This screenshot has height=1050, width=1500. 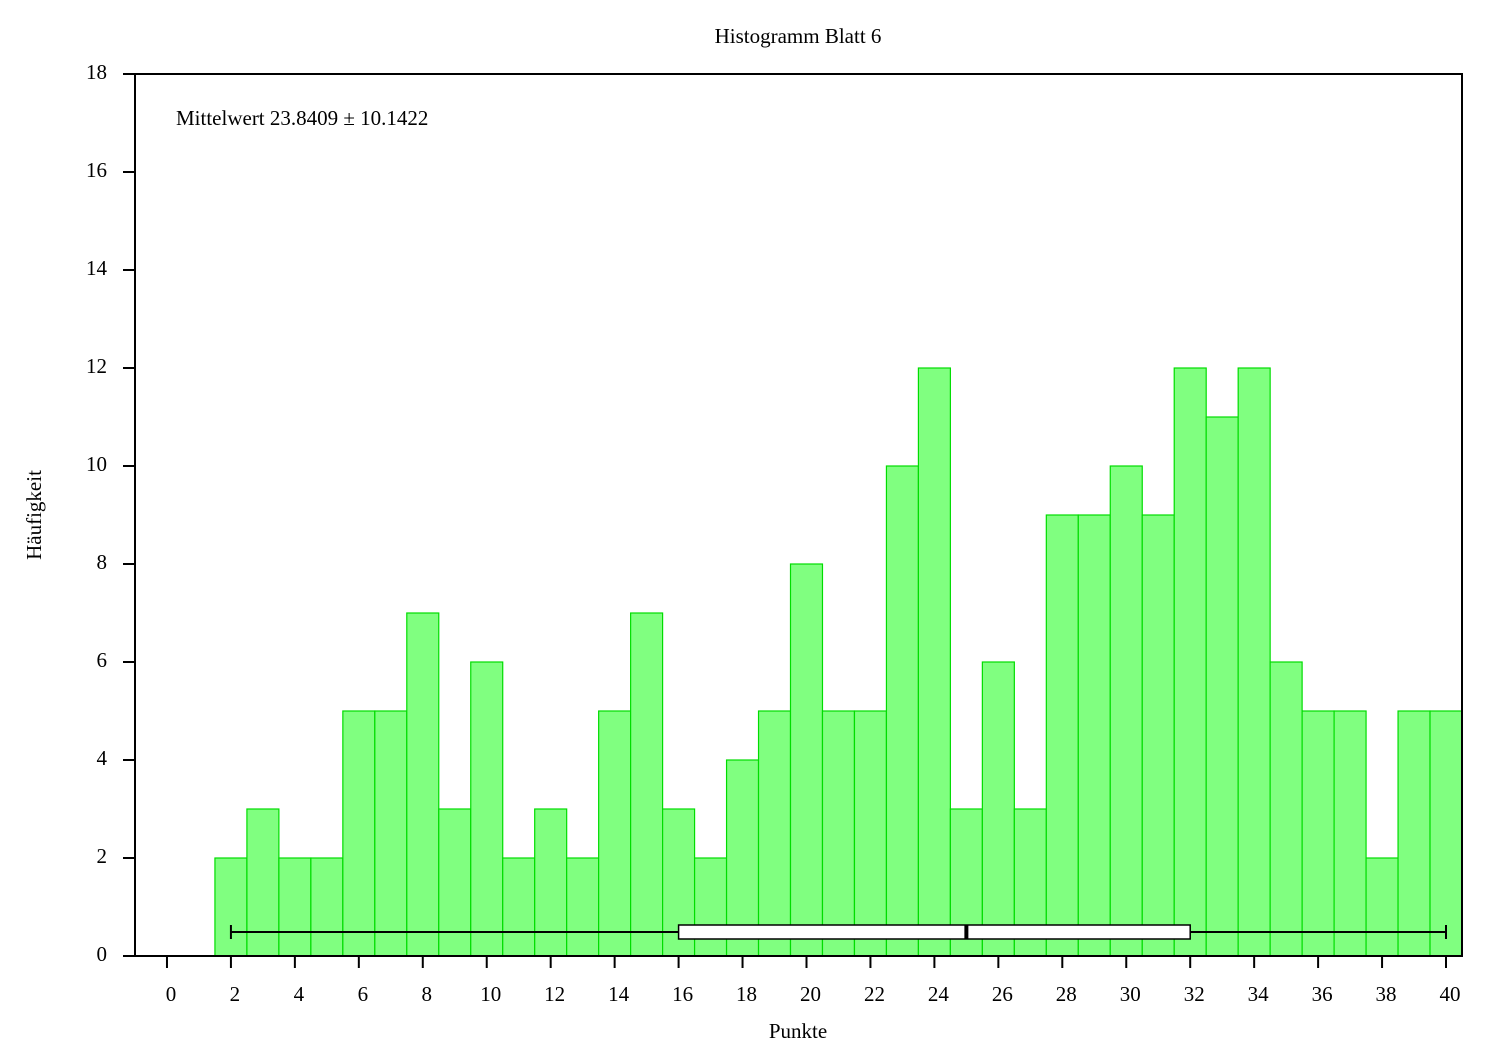 What do you see at coordinates (1386, 994) in the screenshot?
I see `x-tick-label: 38` at bounding box center [1386, 994].